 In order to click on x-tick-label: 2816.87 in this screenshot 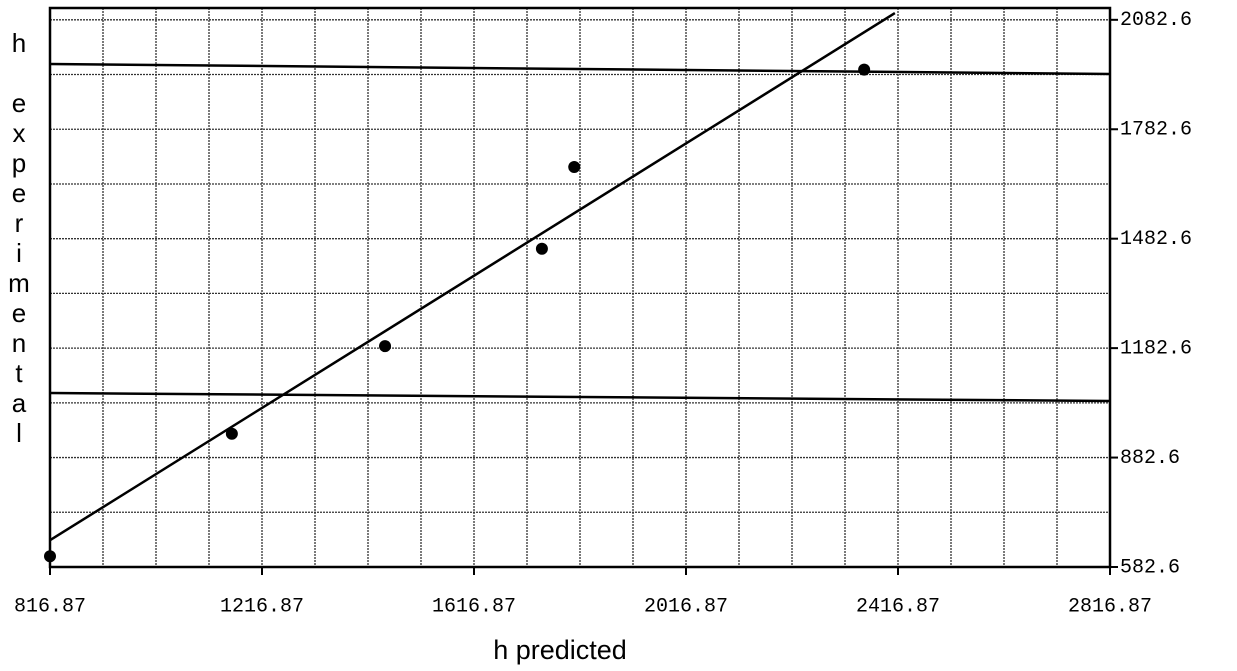, I will do `click(1110, 606)`.